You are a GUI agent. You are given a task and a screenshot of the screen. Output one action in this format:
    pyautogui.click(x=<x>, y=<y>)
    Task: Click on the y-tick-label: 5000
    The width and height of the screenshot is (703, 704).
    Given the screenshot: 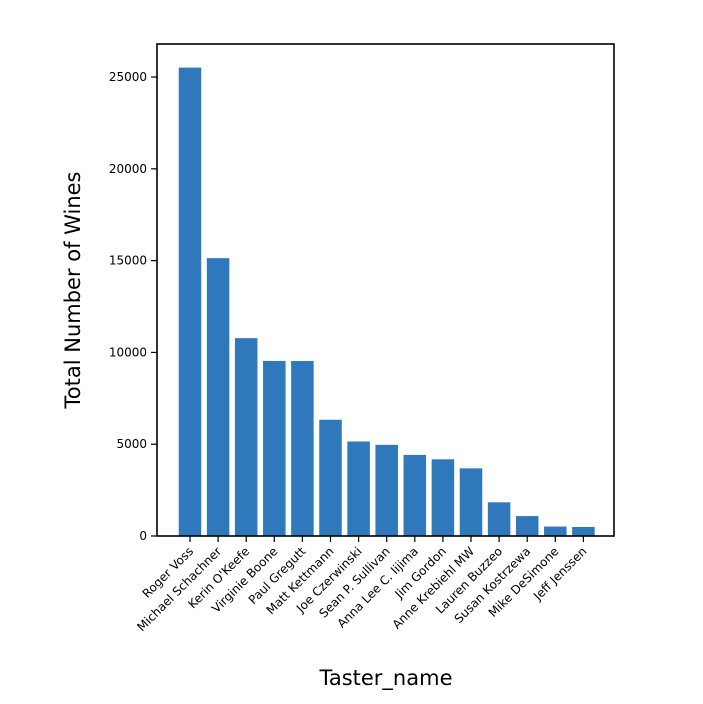 What is the action you would take?
    pyautogui.click(x=131, y=444)
    